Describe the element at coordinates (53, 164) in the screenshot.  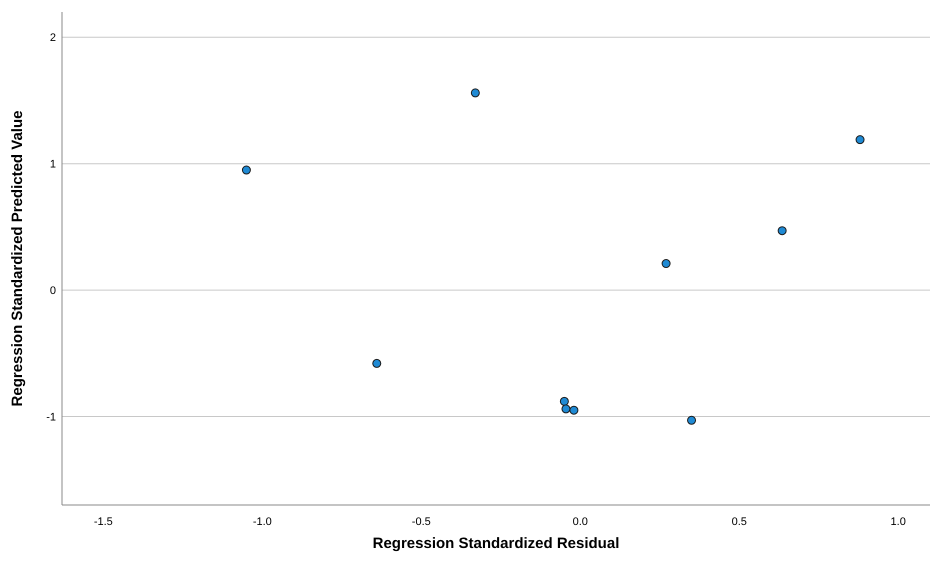
I see `y-tick-label: 1` at that location.